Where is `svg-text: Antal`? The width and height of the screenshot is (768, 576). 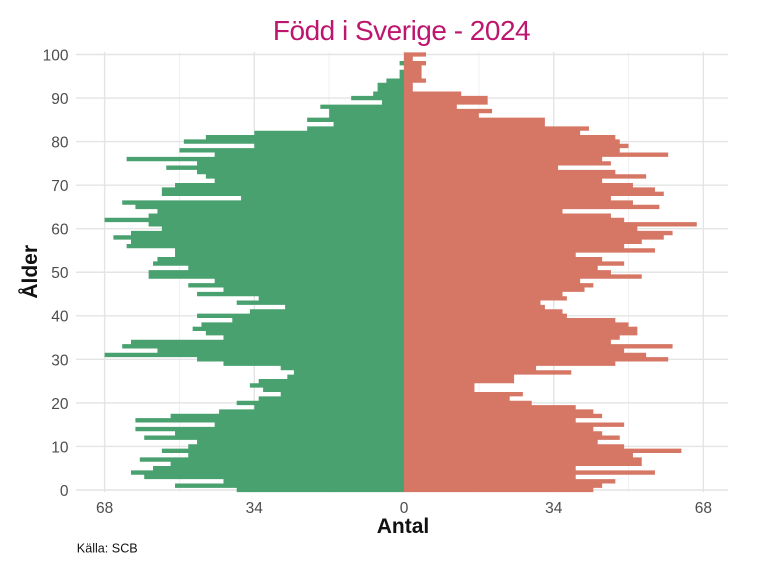 svg-text: Antal is located at coordinates (403, 526).